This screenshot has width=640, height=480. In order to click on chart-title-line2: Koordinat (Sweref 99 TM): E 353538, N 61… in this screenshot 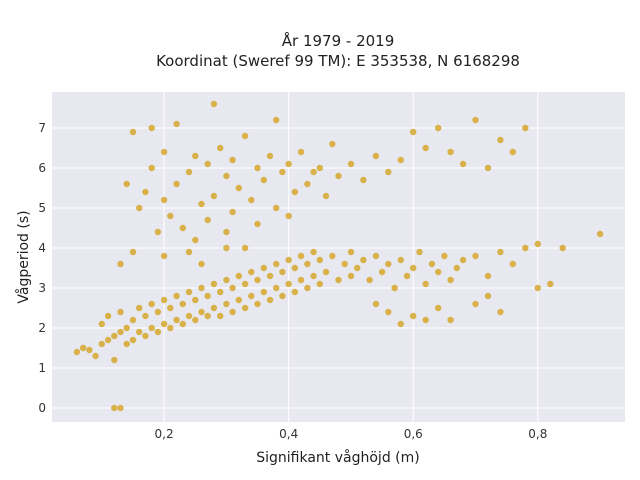, I will do `click(338, 61)`.